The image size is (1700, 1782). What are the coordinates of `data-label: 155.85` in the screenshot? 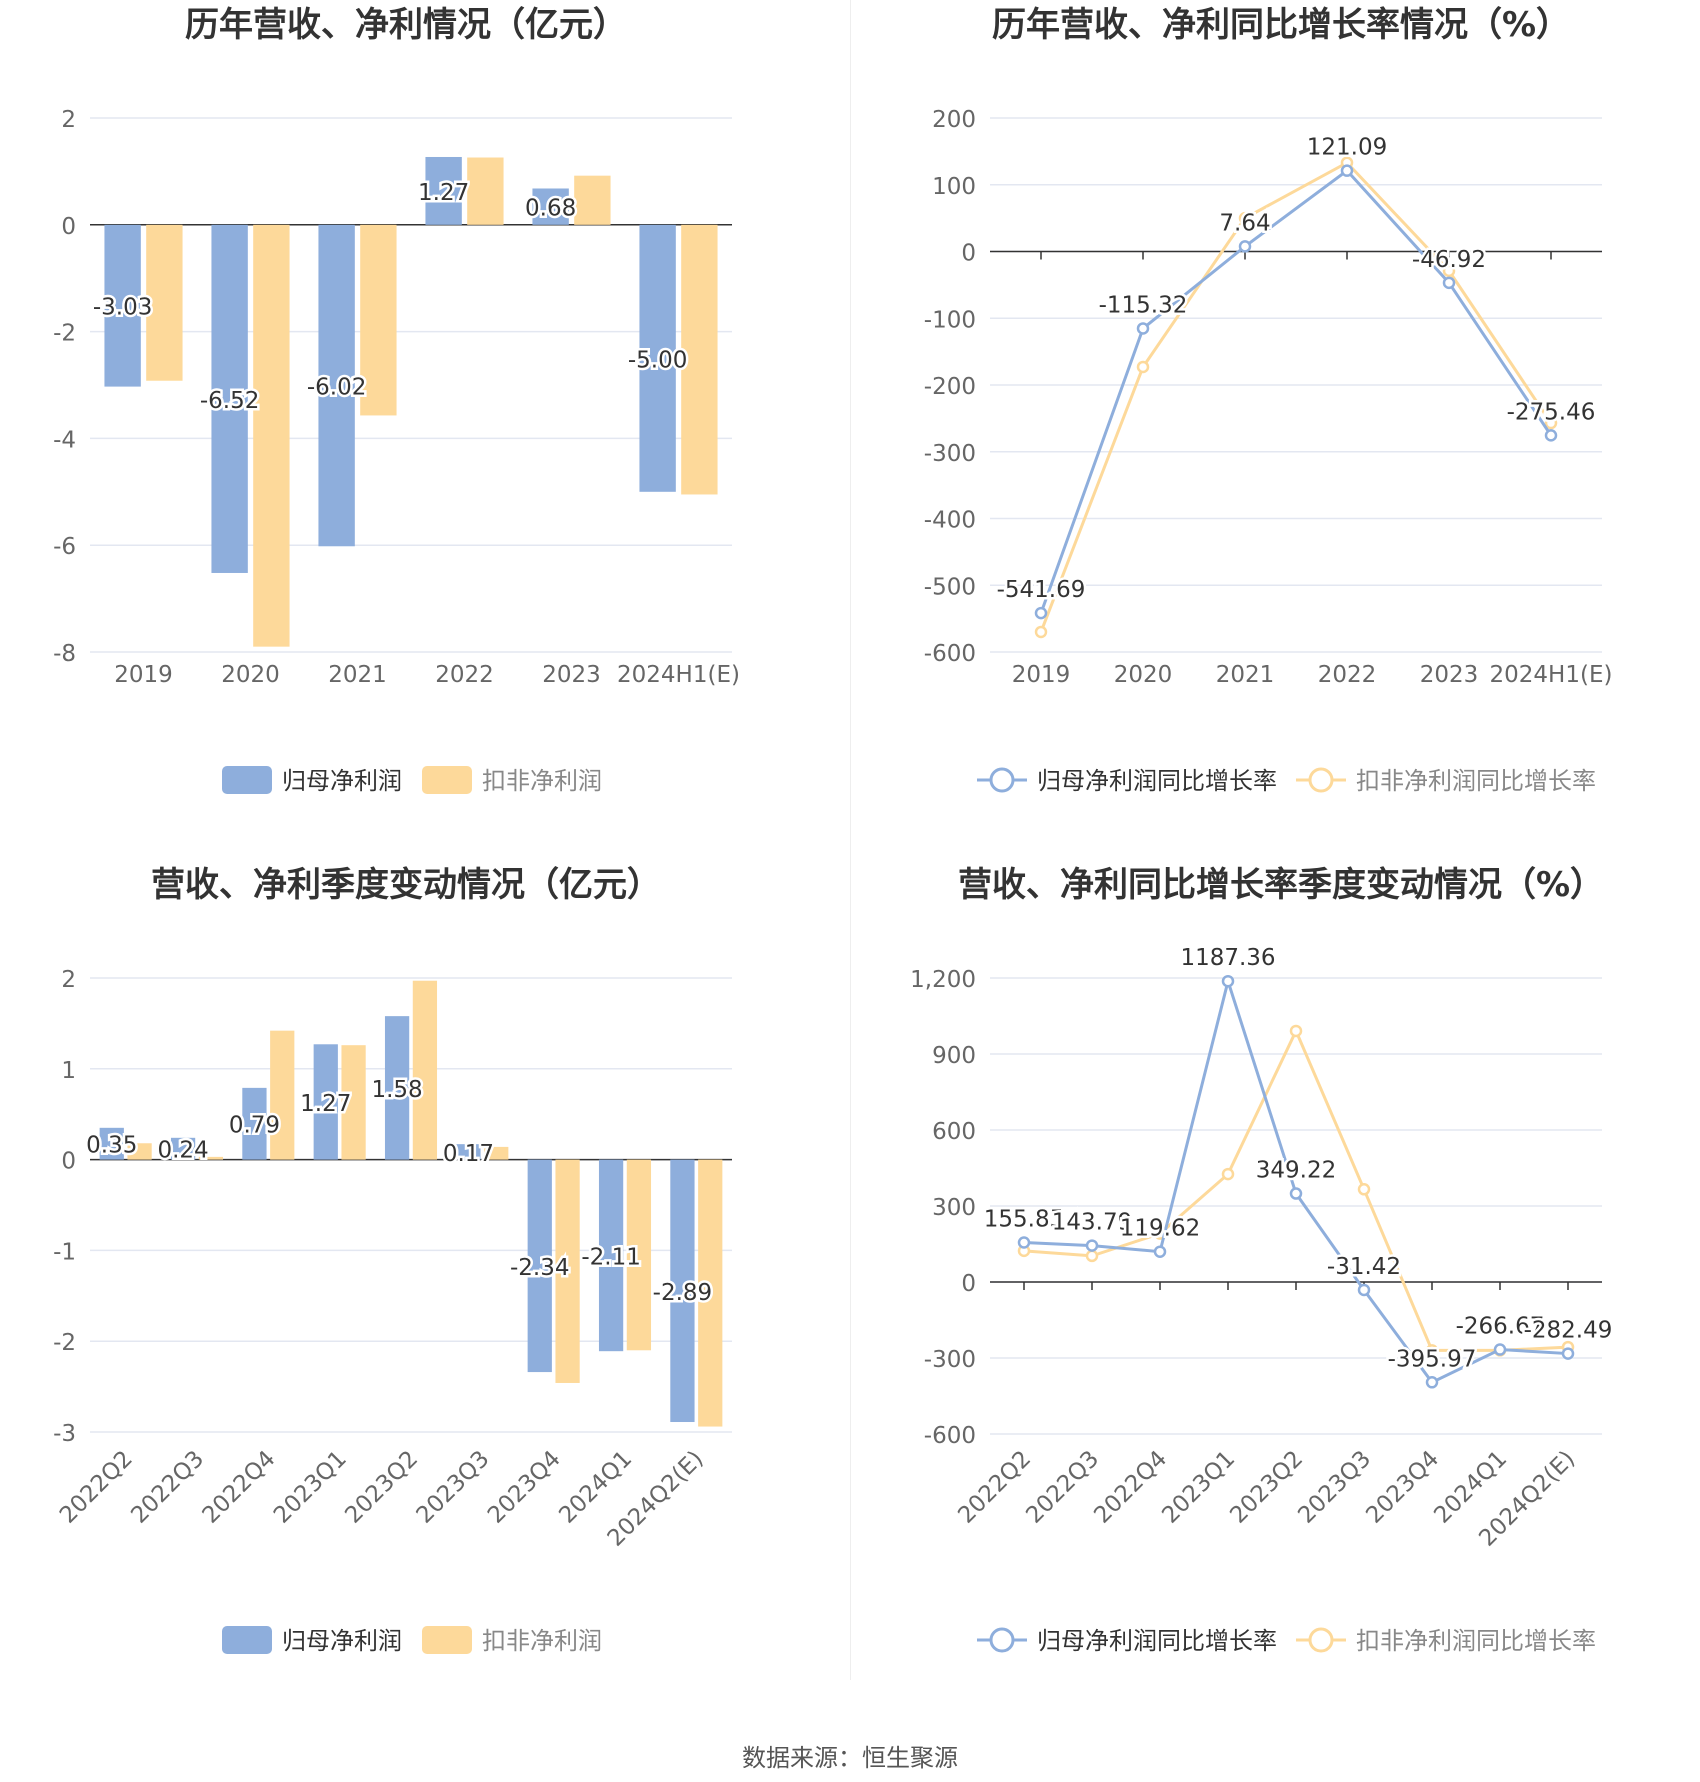 It's located at (1024, 1220).